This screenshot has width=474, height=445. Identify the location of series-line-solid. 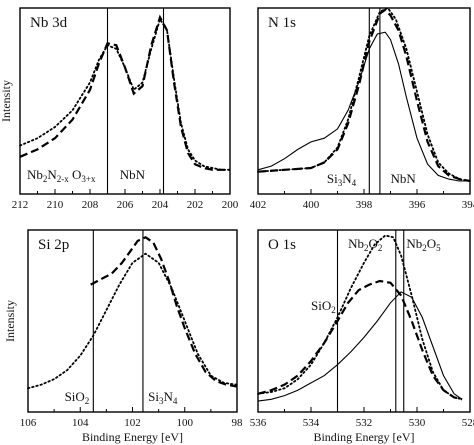
(360, 346).